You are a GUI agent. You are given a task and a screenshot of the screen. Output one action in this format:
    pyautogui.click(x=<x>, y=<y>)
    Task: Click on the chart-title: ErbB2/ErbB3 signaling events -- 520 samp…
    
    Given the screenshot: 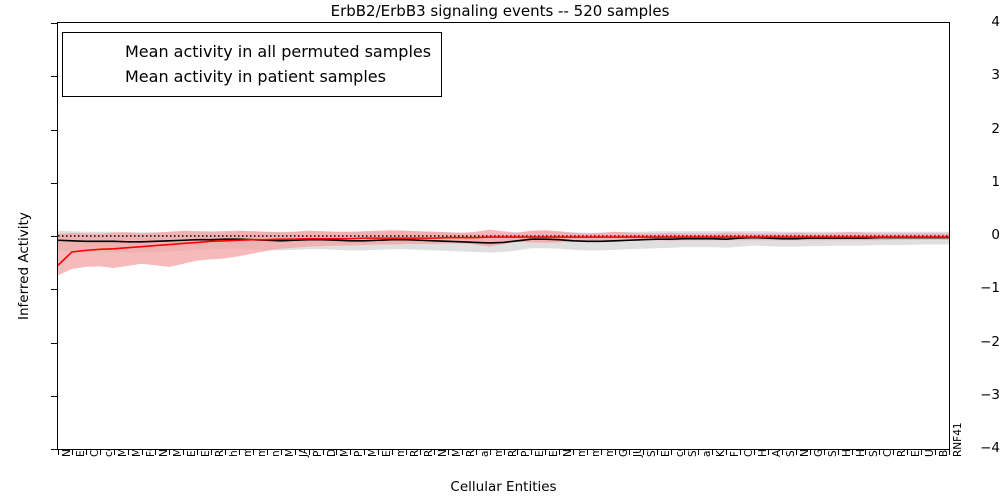 What is the action you would take?
    pyautogui.click(x=500, y=11)
    